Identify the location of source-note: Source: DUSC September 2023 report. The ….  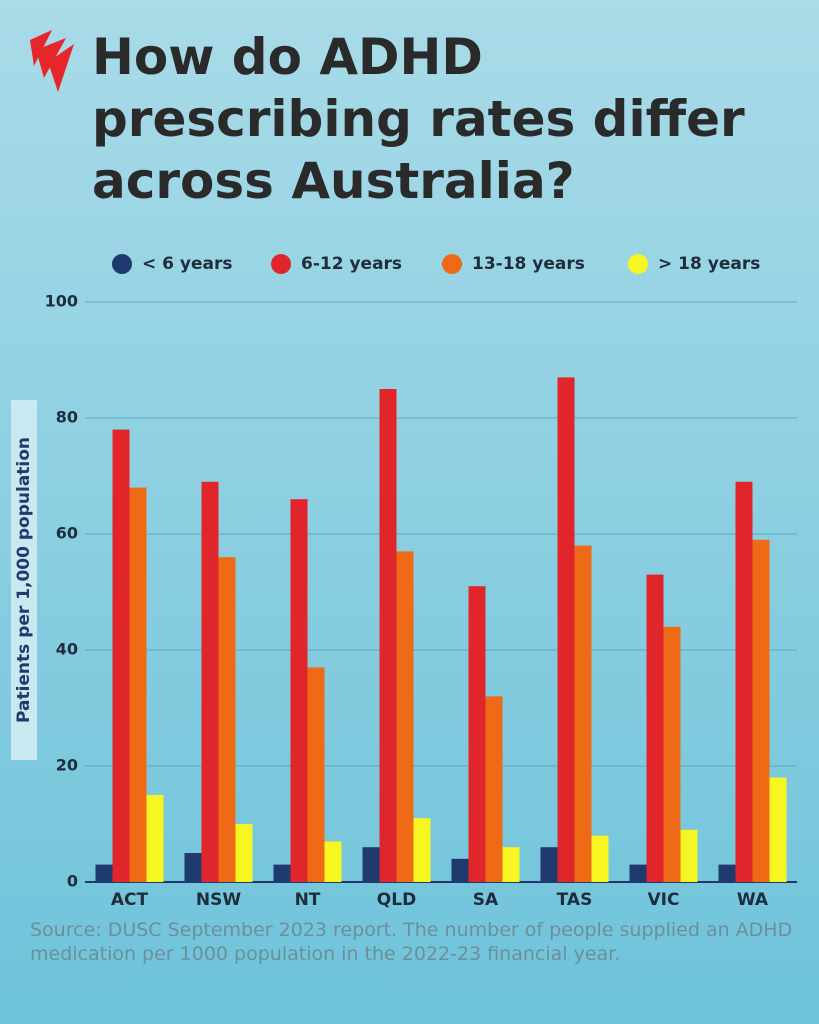
(411, 942).